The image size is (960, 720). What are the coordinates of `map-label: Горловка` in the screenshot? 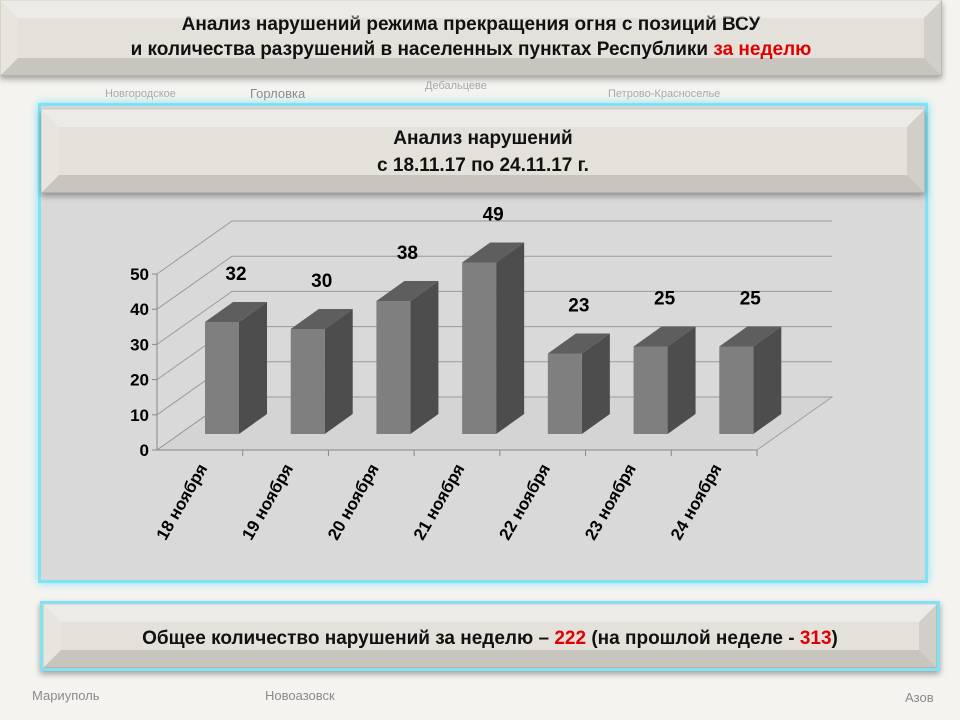 It's located at (278, 93).